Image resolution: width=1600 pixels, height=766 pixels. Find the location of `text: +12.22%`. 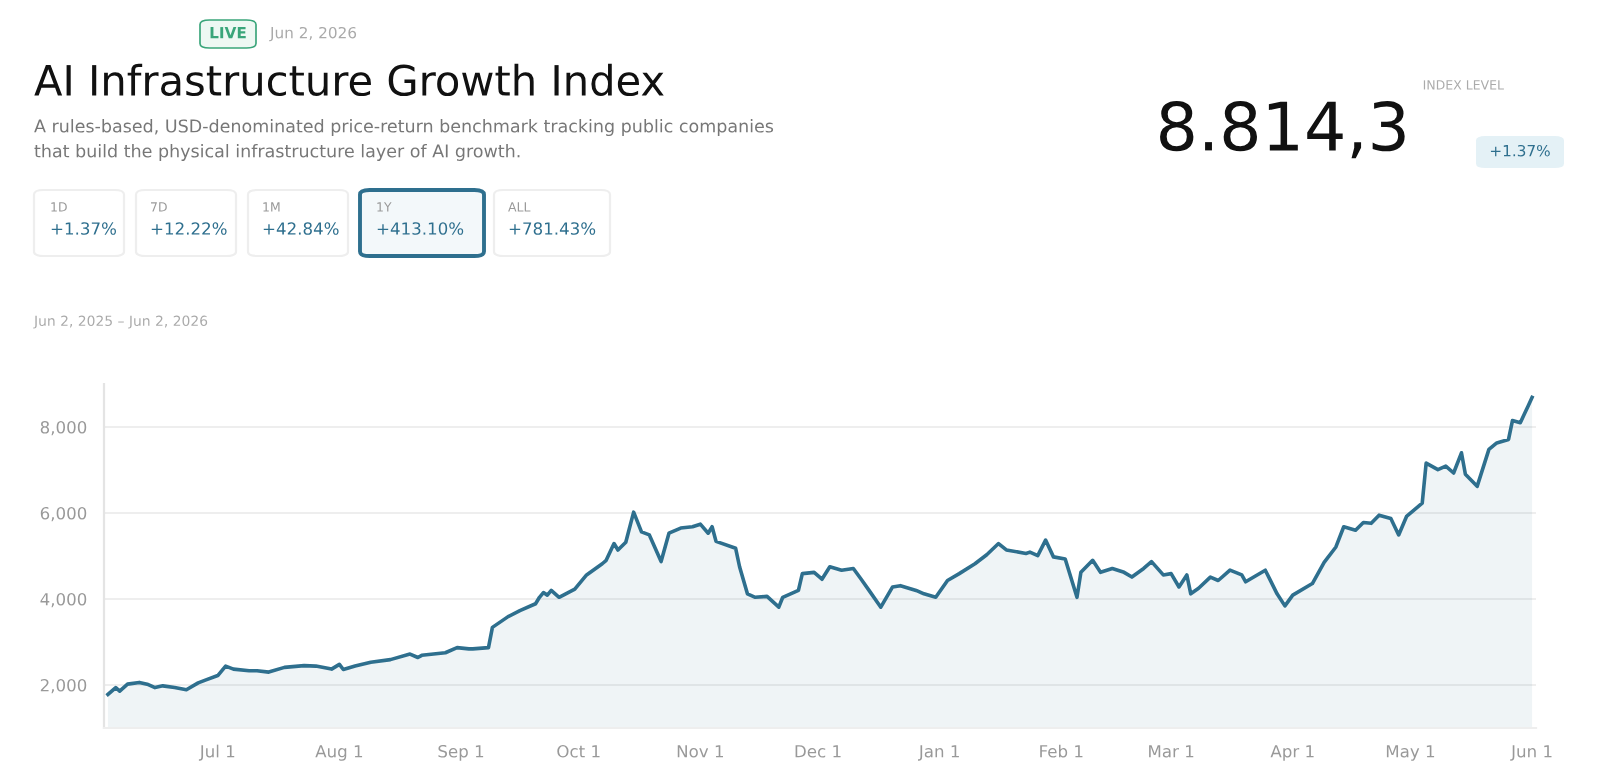

text: +12.22% is located at coordinates (189, 228).